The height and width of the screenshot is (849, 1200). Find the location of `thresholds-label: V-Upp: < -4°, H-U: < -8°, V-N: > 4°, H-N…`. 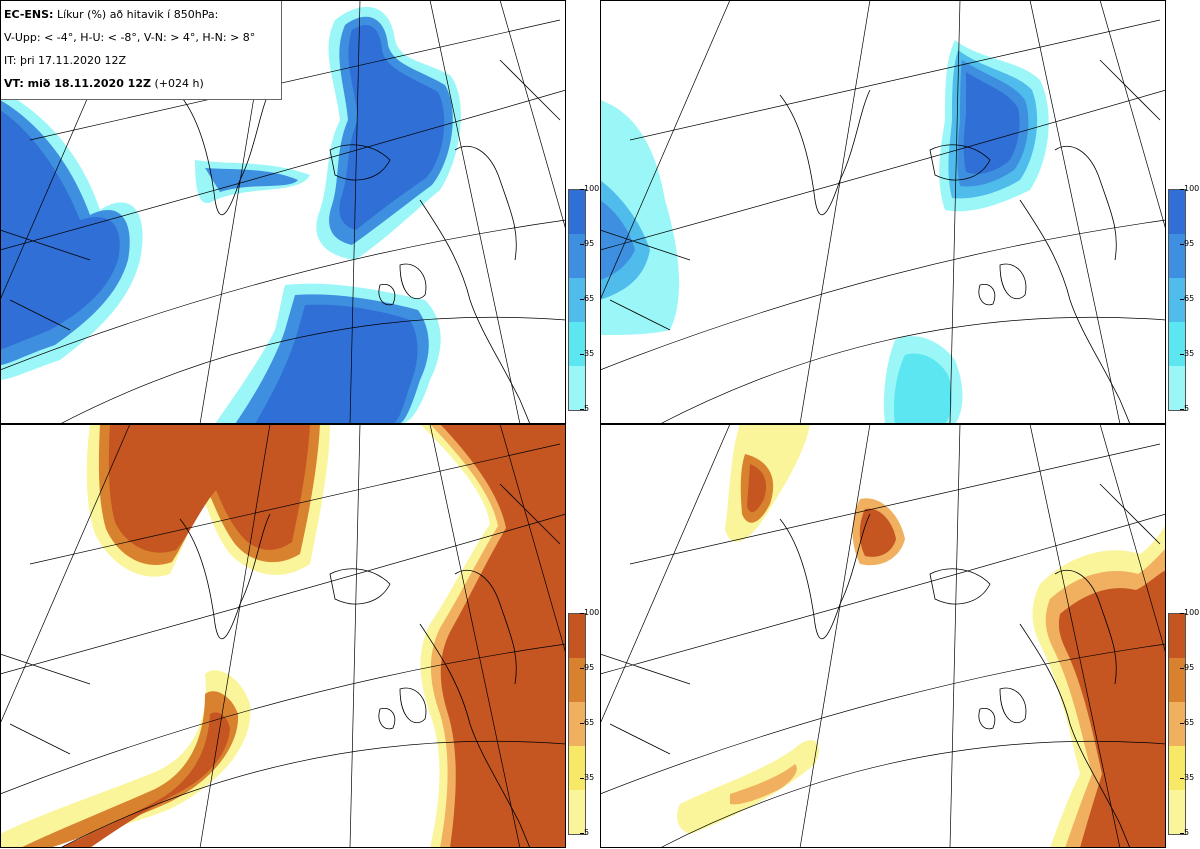

thresholds-label: V-Upp: < -4°, H-U: < -8°, V-N: > 4°, H-N… is located at coordinates (130, 37).